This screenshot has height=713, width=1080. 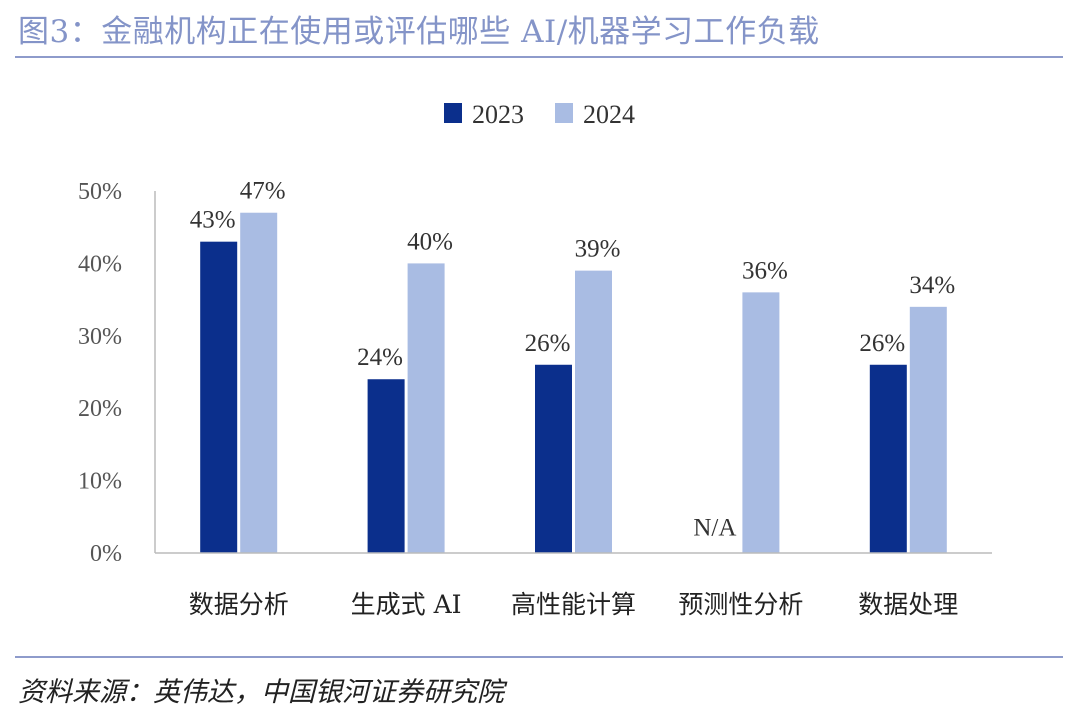 I want to click on legend: 2023 2024, so click(x=539, y=114).